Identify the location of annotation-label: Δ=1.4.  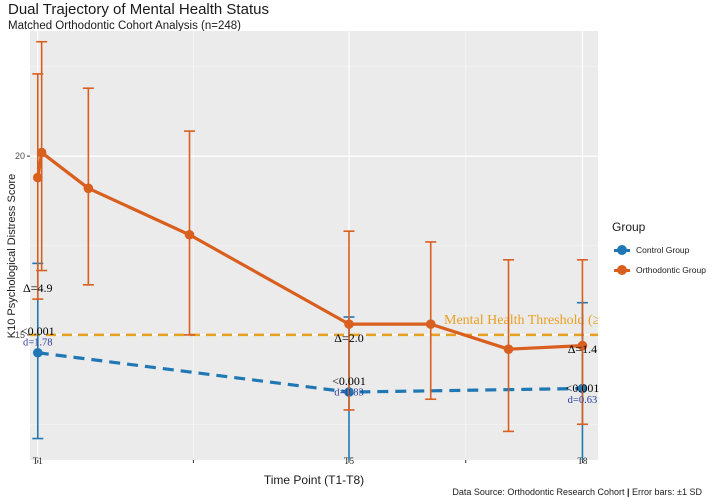
(582, 349).